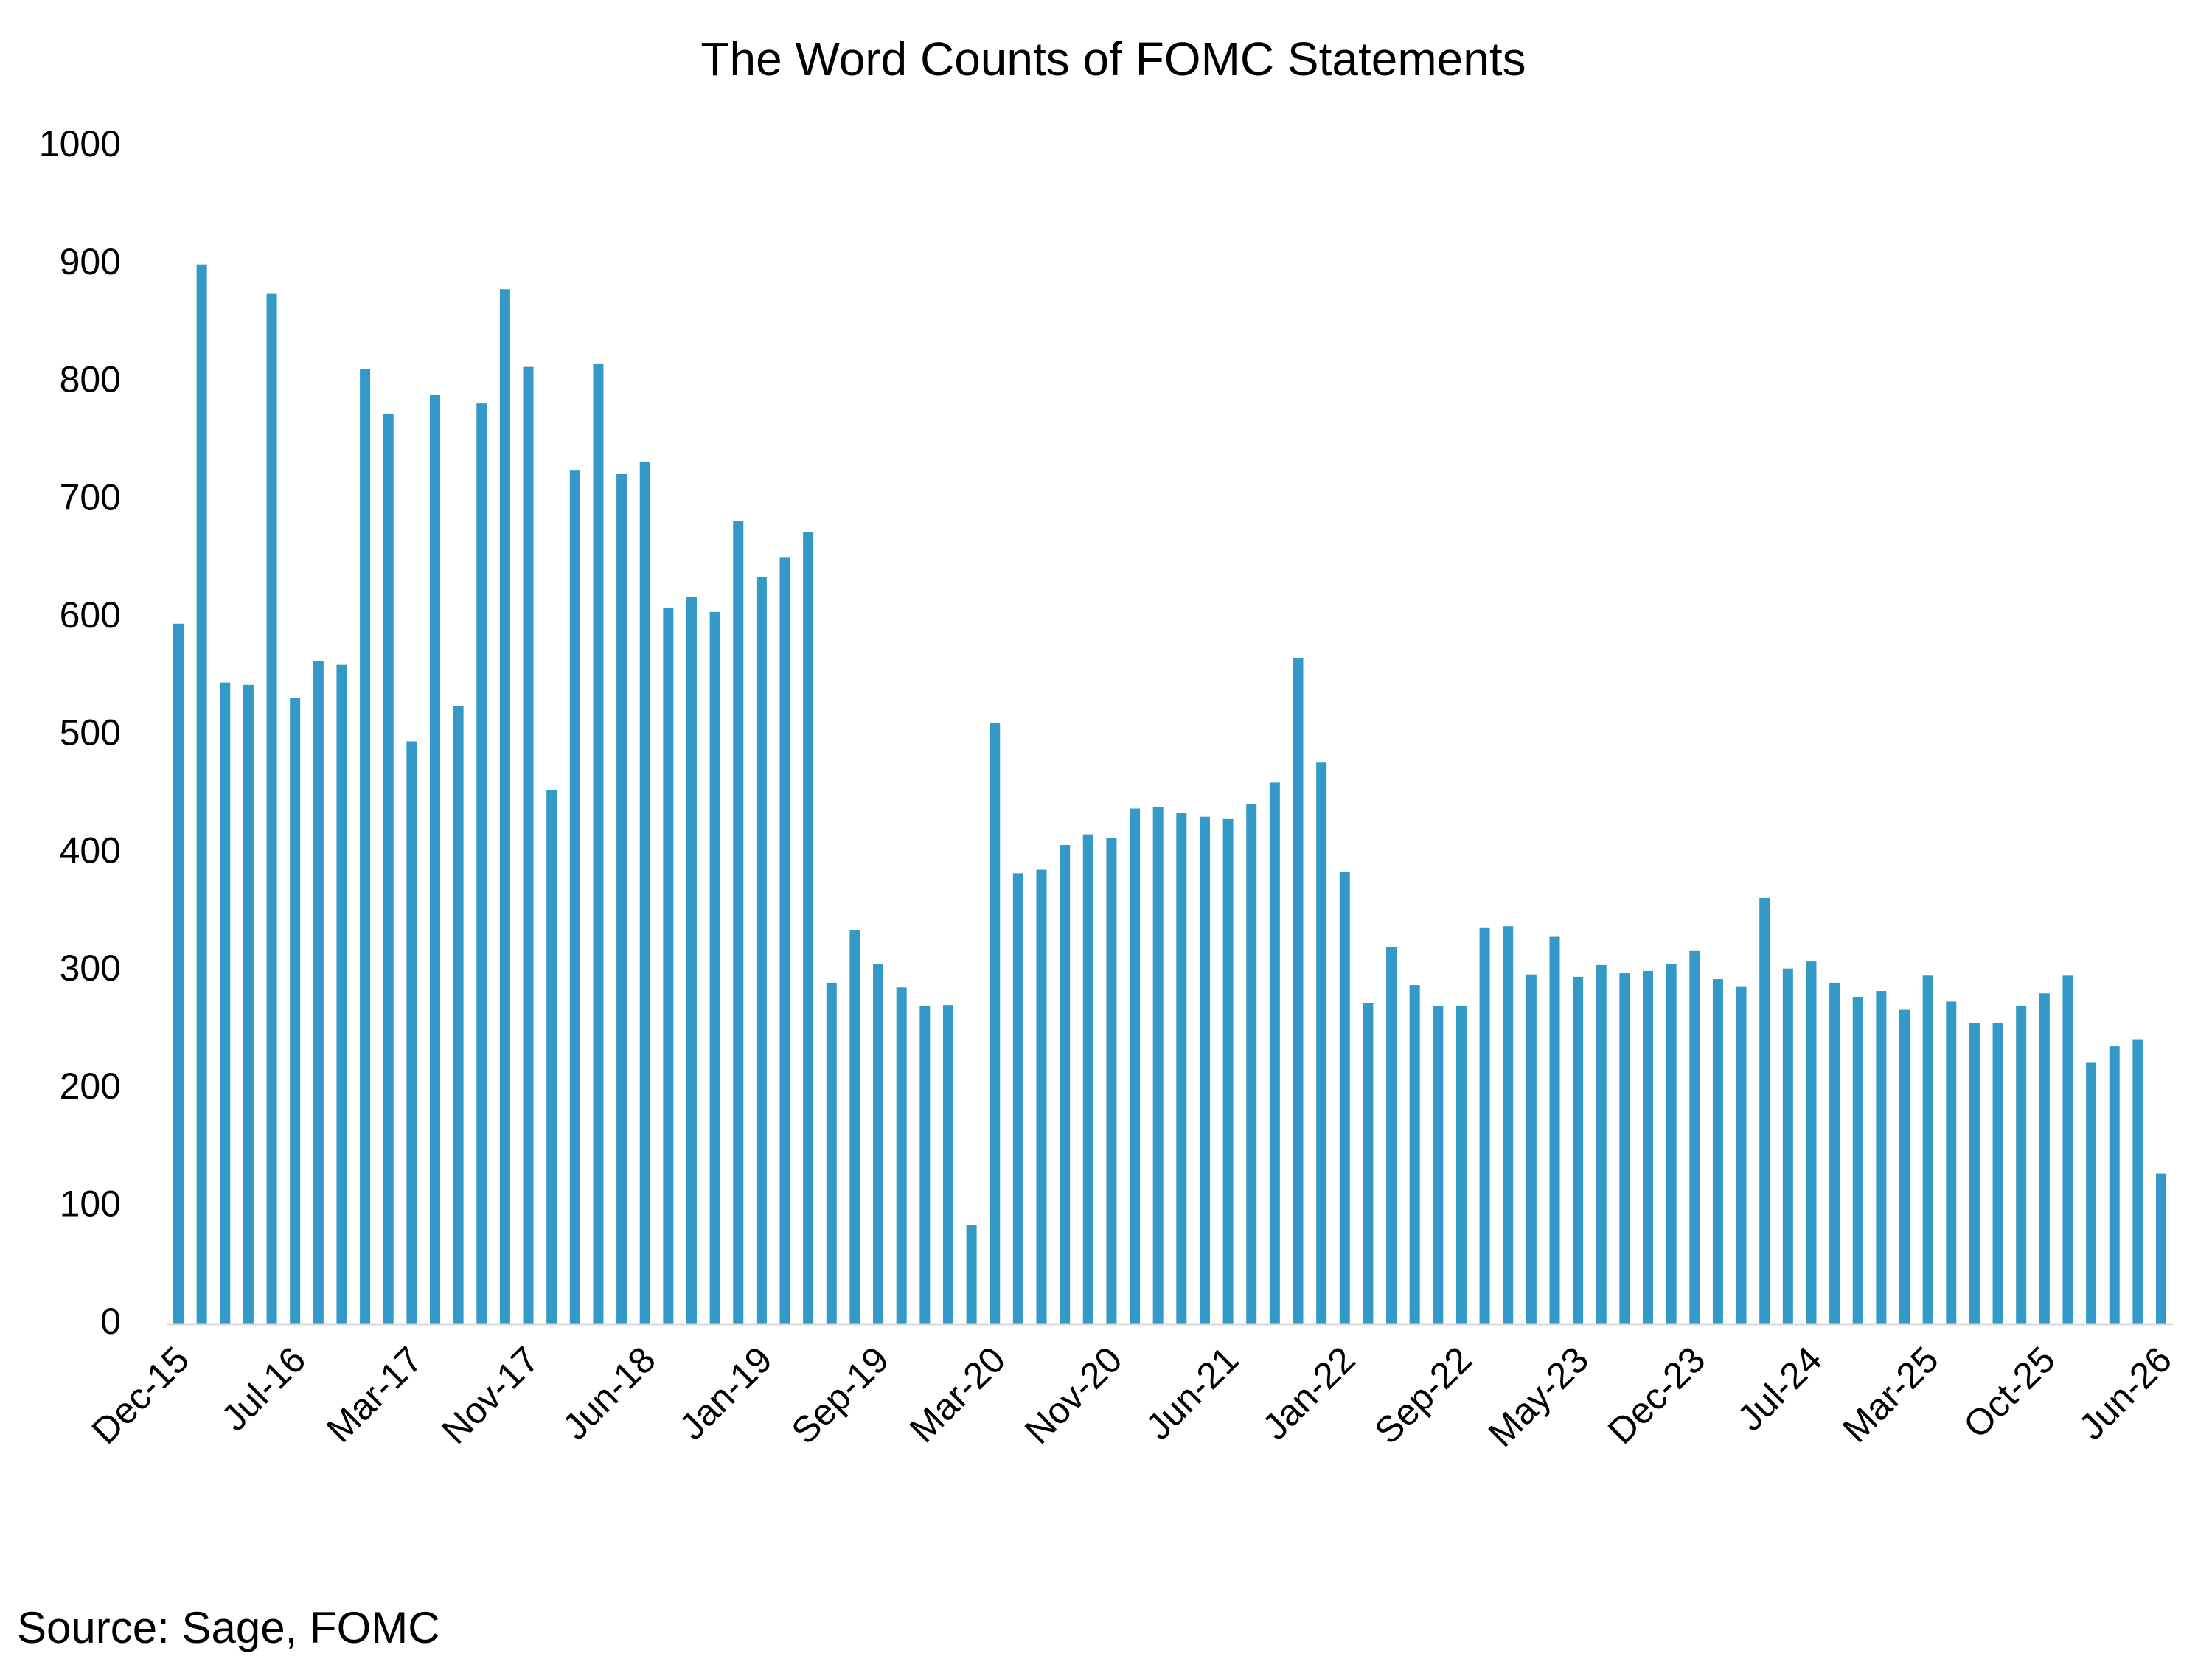  I want to click on y-tick-label: 200, so click(90, 1086).